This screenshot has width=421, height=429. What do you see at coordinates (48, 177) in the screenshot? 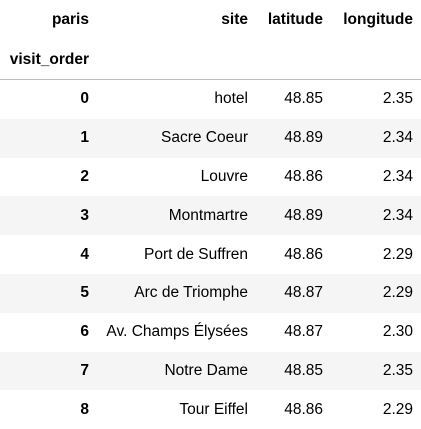
I see `row-index: 2` at bounding box center [48, 177].